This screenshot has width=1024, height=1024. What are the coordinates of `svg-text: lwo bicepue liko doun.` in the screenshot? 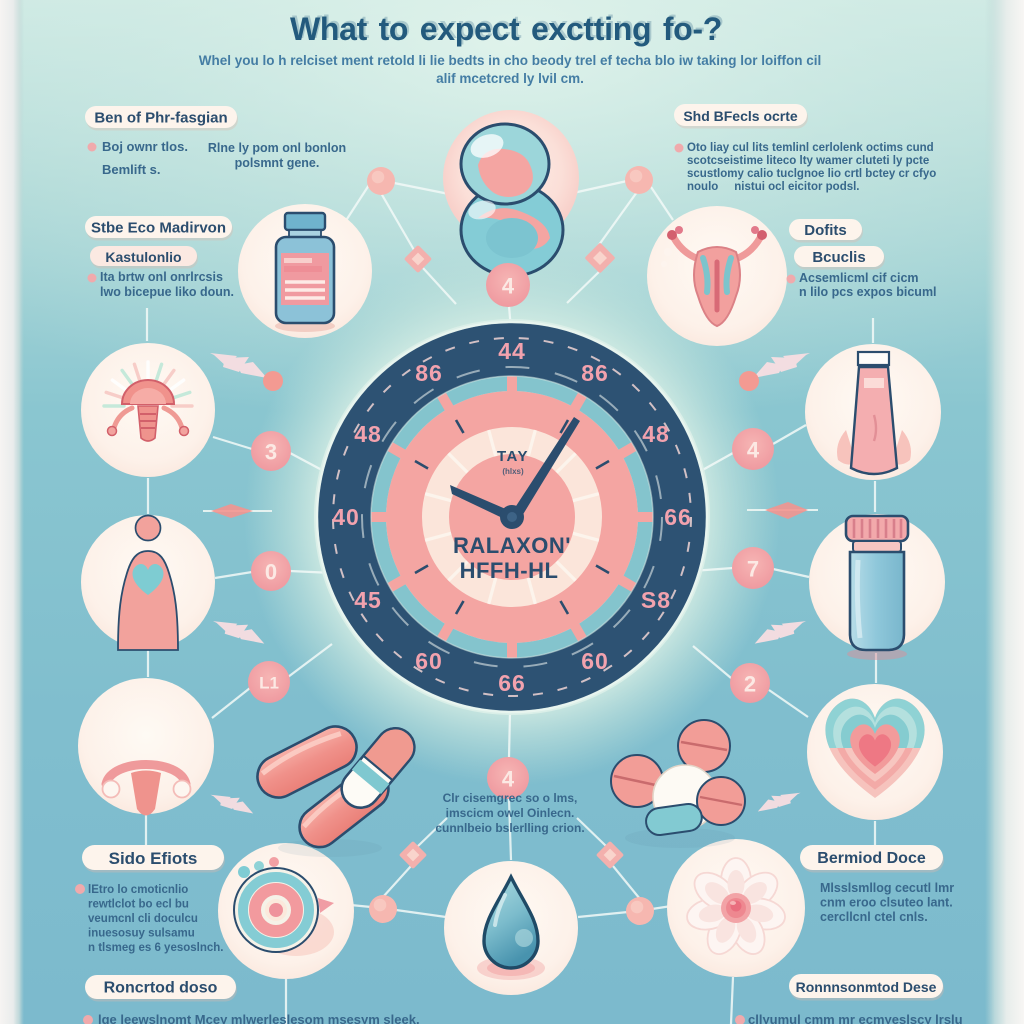 It's located at (167, 292).